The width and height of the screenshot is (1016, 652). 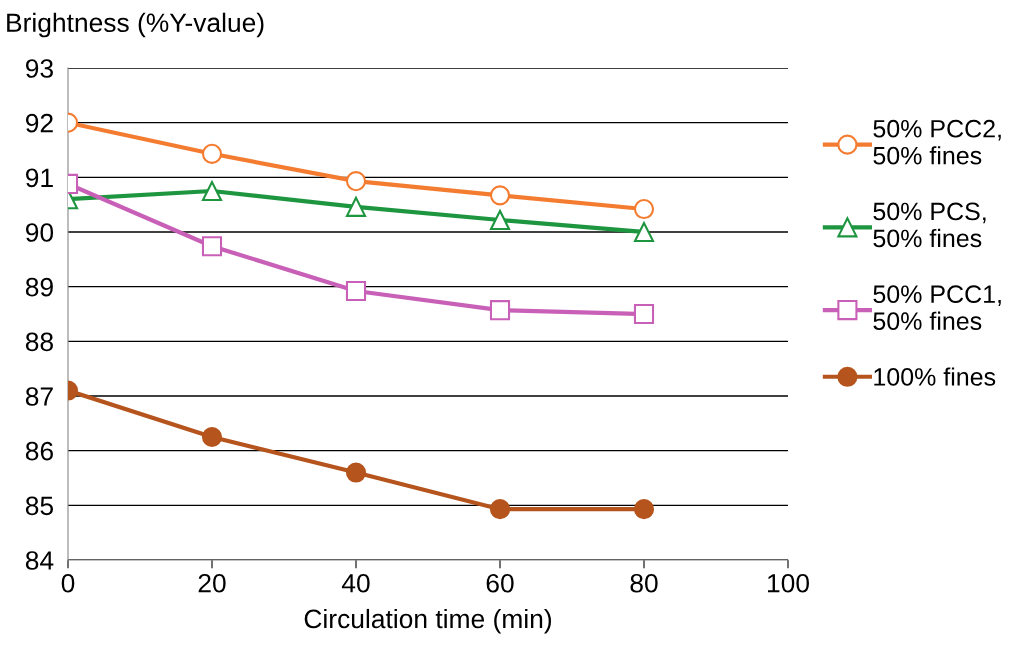 I want to click on y-tick-label: 92, so click(x=39, y=123).